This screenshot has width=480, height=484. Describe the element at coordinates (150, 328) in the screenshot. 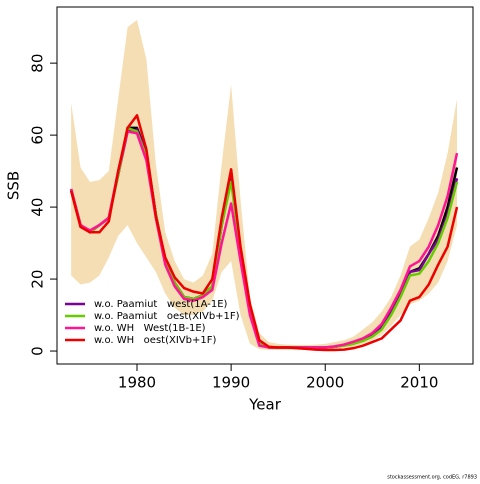

I see `legend-label: w.o. WH West(1B-1E)` at that location.